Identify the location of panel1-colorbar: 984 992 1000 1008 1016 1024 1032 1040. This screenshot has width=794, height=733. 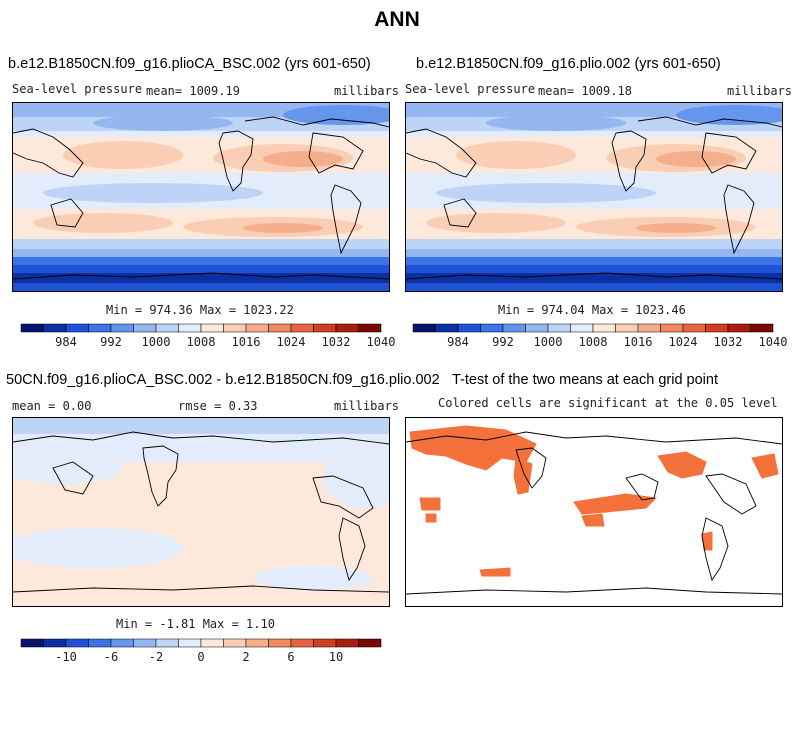
(207, 338).